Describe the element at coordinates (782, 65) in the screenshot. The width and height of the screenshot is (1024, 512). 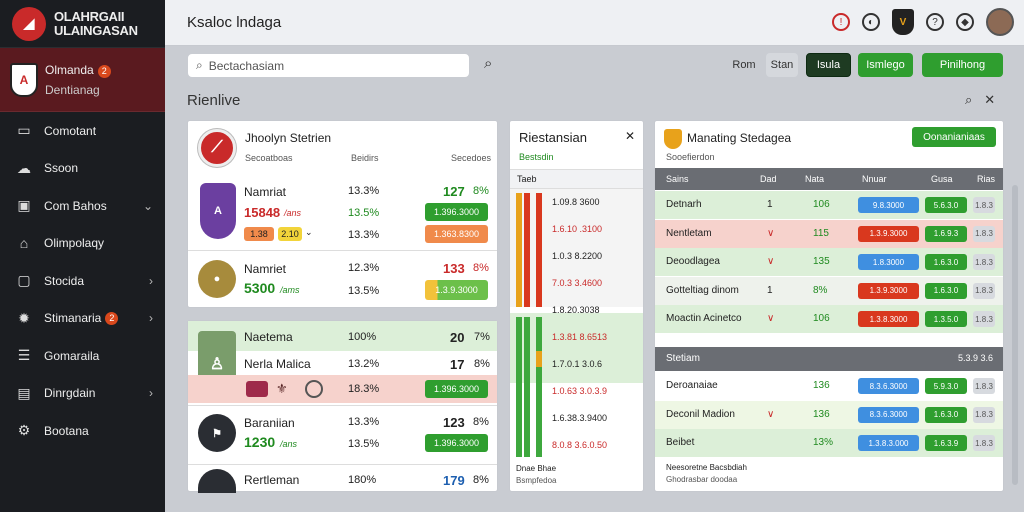
I see `filter-button-2: Stan` at that location.